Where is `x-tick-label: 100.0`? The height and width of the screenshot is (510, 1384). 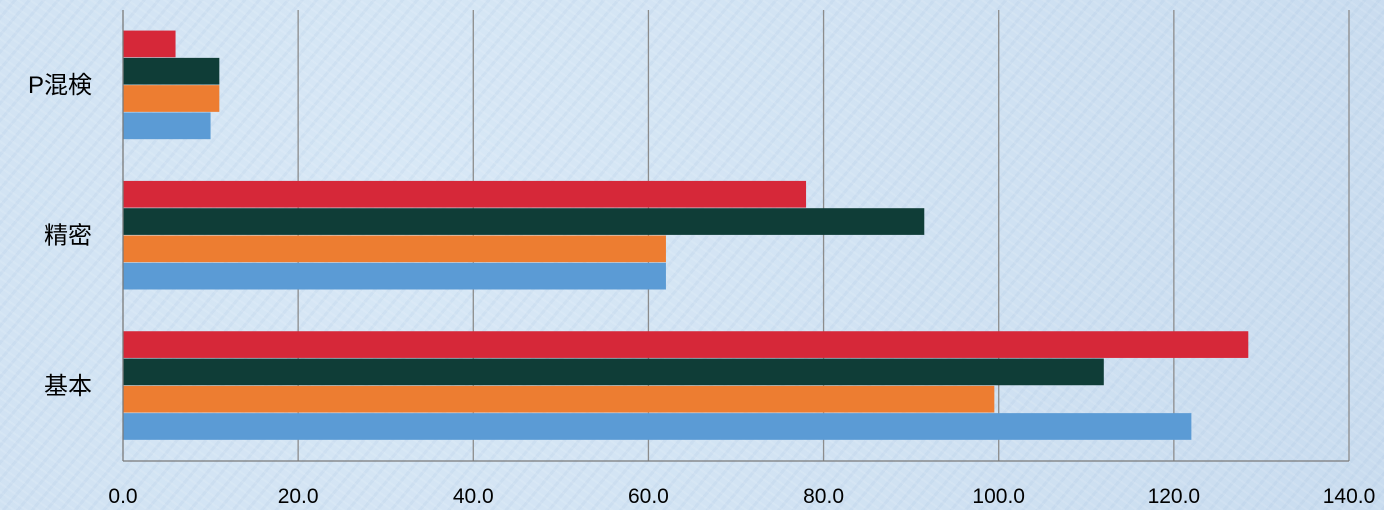 x-tick-label: 100.0 is located at coordinates (998, 496).